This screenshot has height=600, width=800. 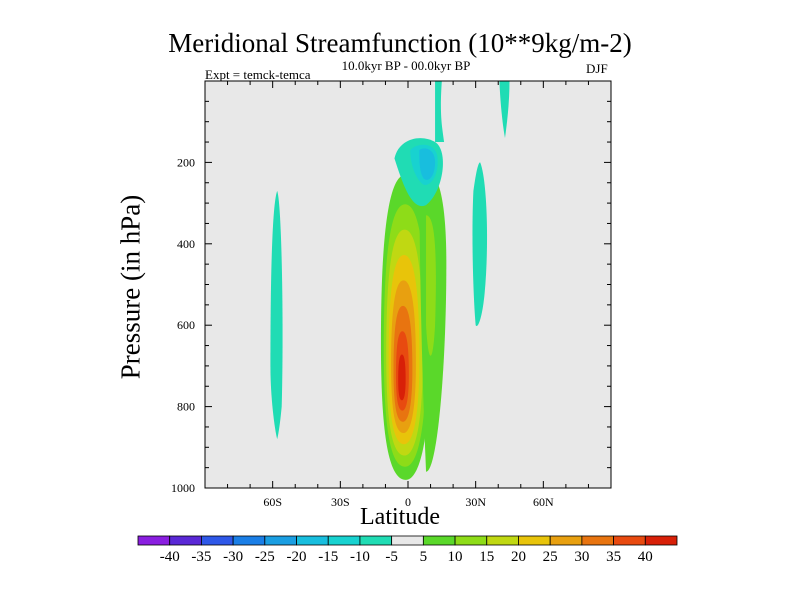 What do you see at coordinates (613, 557) in the screenshot?
I see `colorbar-label: 35` at bounding box center [613, 557].